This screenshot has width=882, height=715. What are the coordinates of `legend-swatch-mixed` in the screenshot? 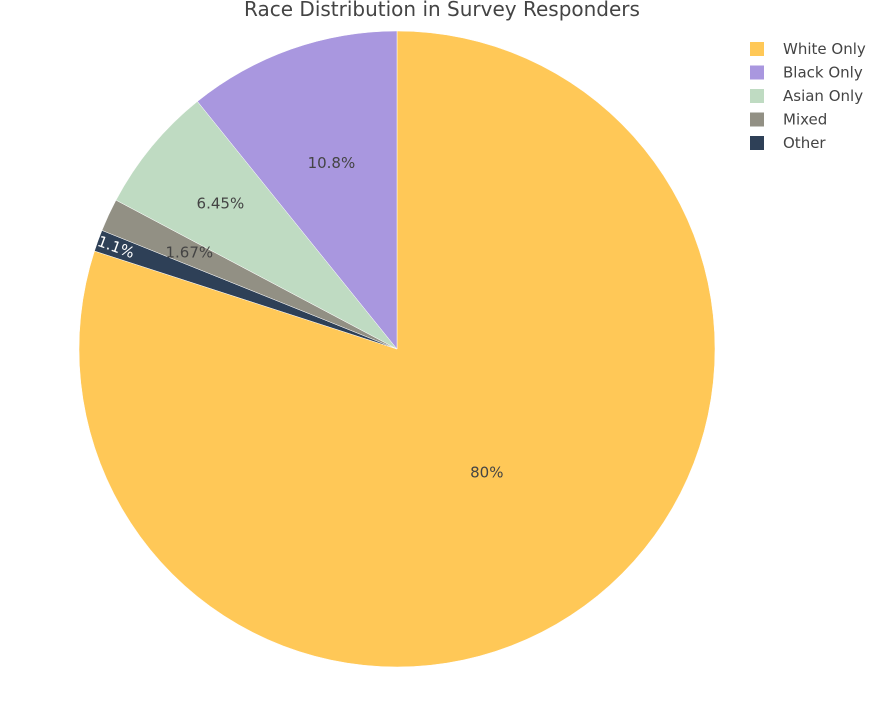 It's located at (757, 119).